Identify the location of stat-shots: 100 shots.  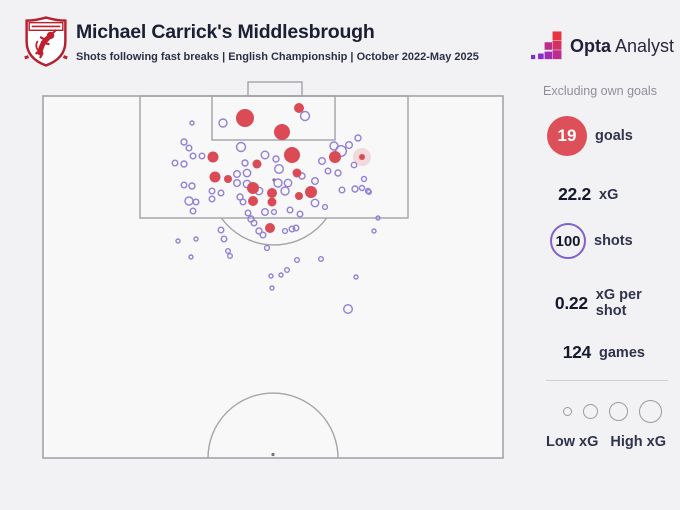
(591, 241).